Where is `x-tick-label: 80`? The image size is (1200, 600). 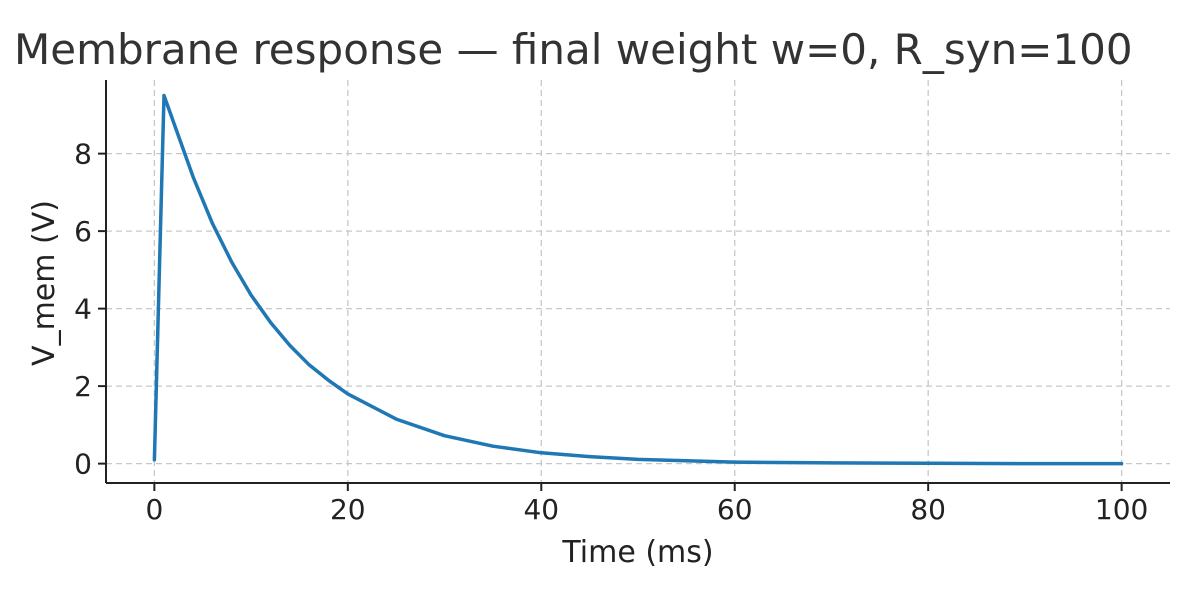 x-tick-label: 80 is located at coordinates (928, 509).